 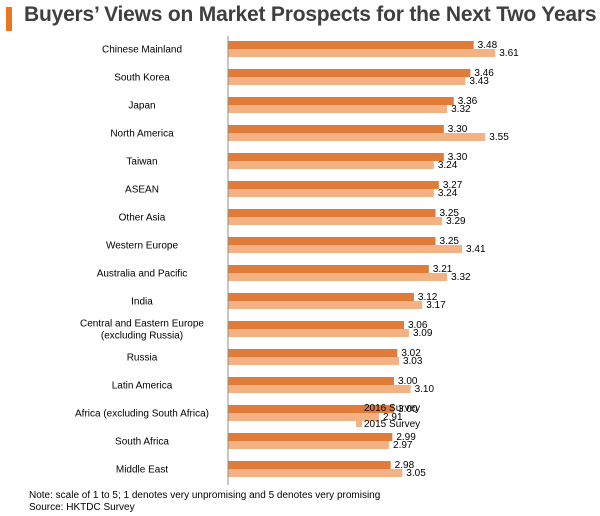 What do you see at coordinates (428, 297) in the screenshot?
I see `data-label: 3.12` at bounding box center [428, 297].